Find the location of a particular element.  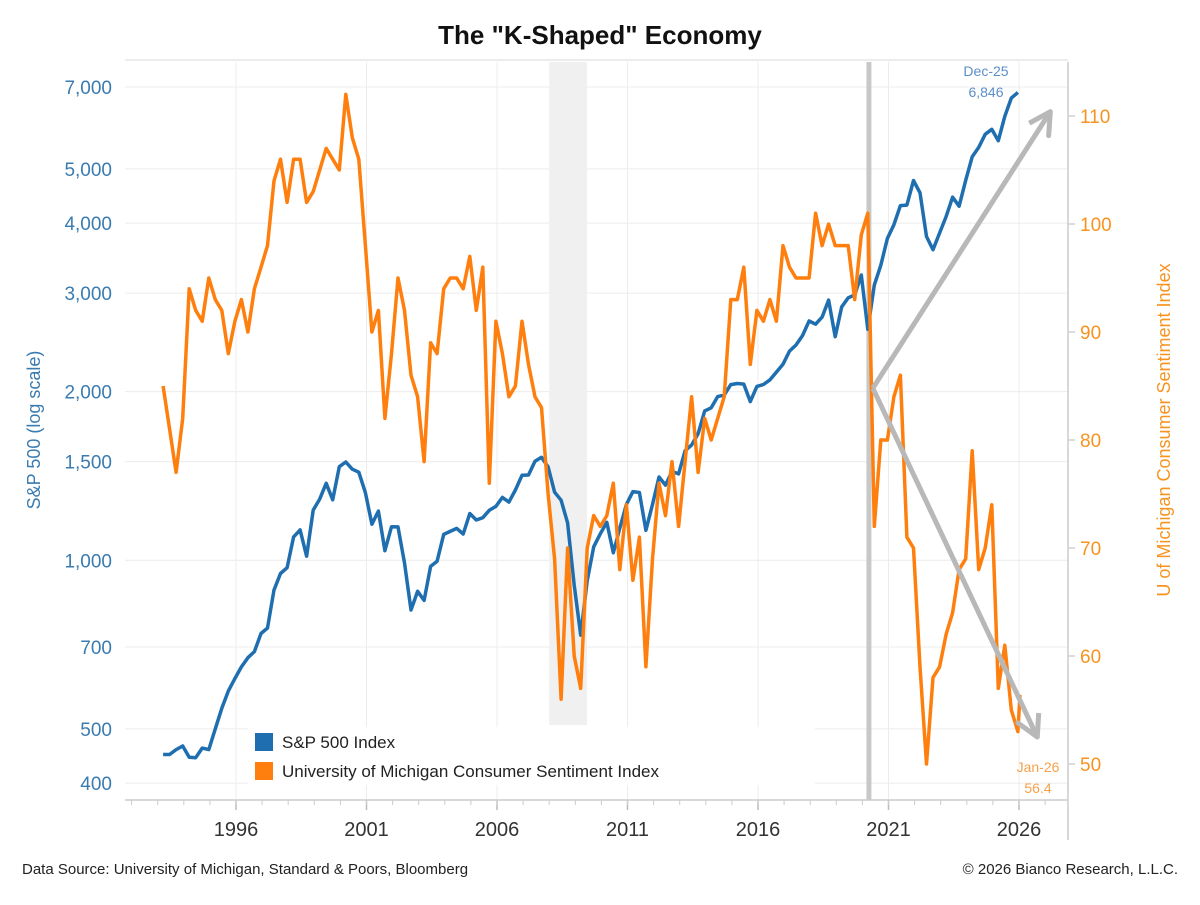

left-tick-label: 1,000 is located at coordinates (88, 561).